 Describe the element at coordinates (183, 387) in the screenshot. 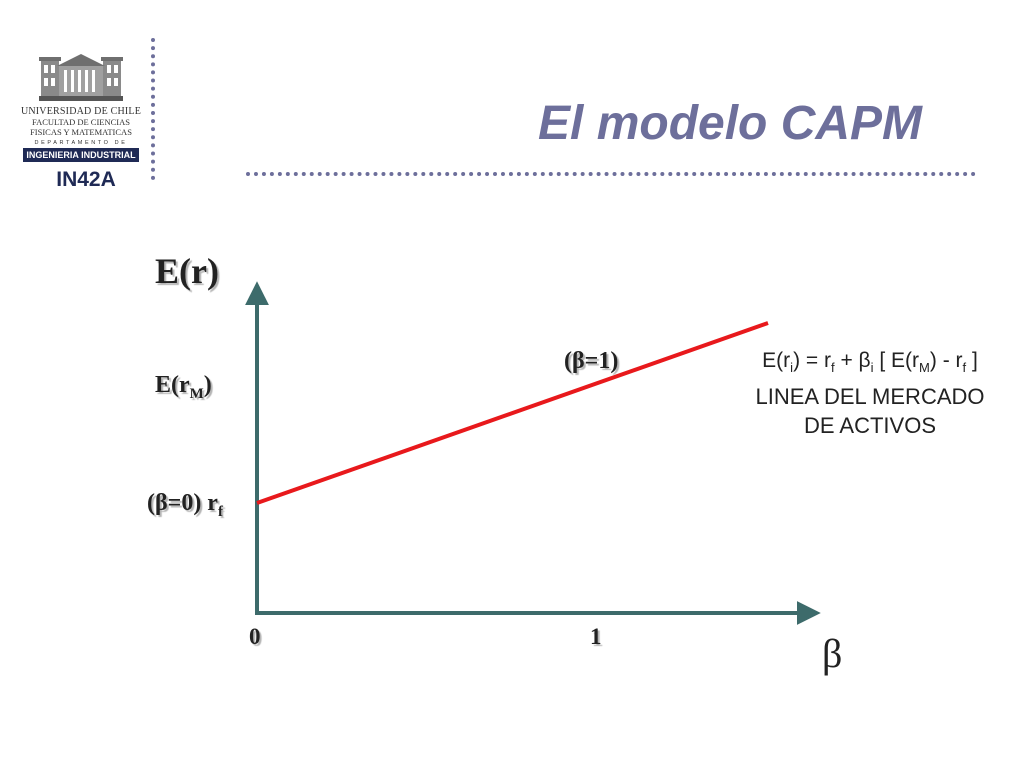

I see `erm-label: E(rM)` at that location.